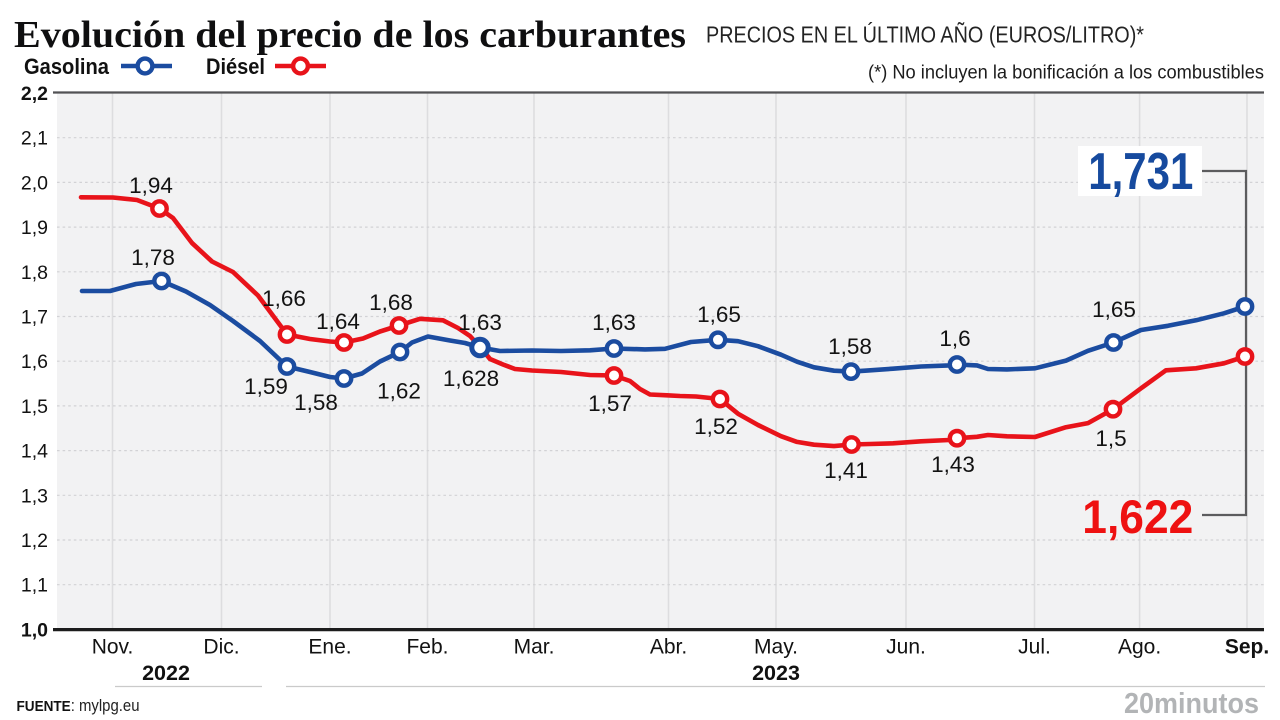 This screenshot has height=720, width=1280. Describe the element at coordinates (1139, 647) in the screenshot. I see `svg-text: Ago.` at that location.